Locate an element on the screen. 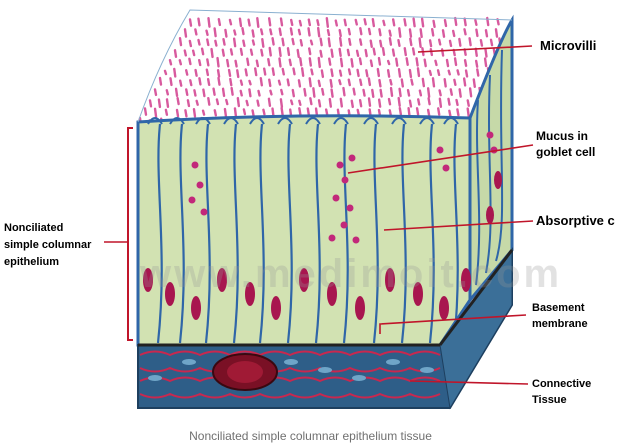 The width and height of the screenshot is (621, 445). basement-membrane-side is located at coordinates (476, 297).